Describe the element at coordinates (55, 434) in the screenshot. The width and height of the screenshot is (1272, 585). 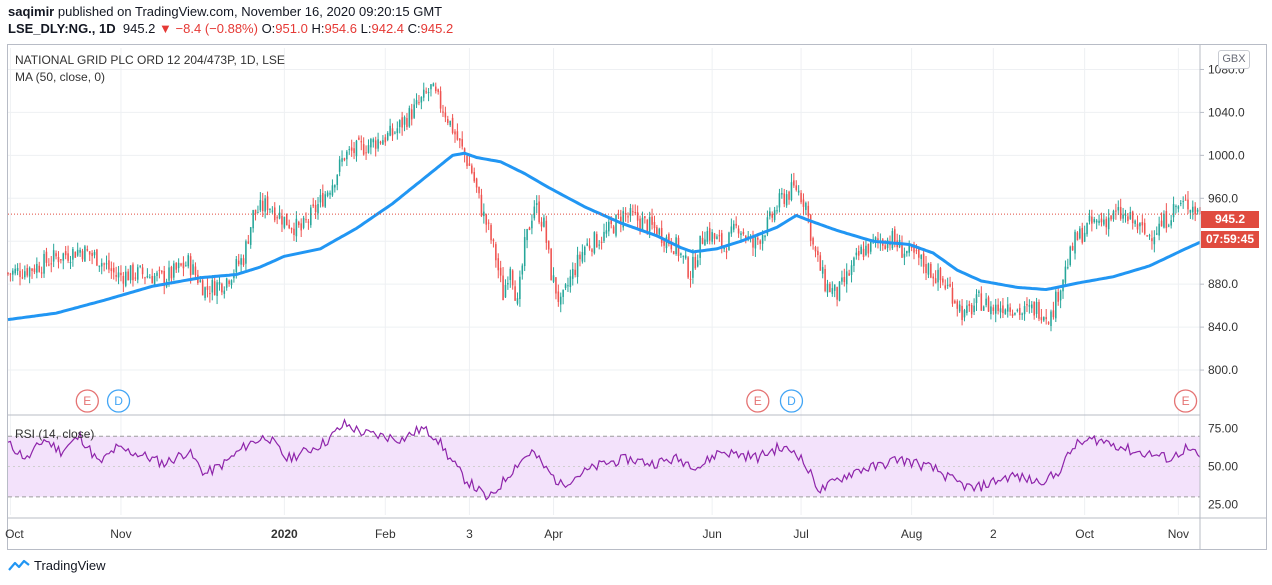
I see `rsi-legend: RSI (14, close)` at that location.